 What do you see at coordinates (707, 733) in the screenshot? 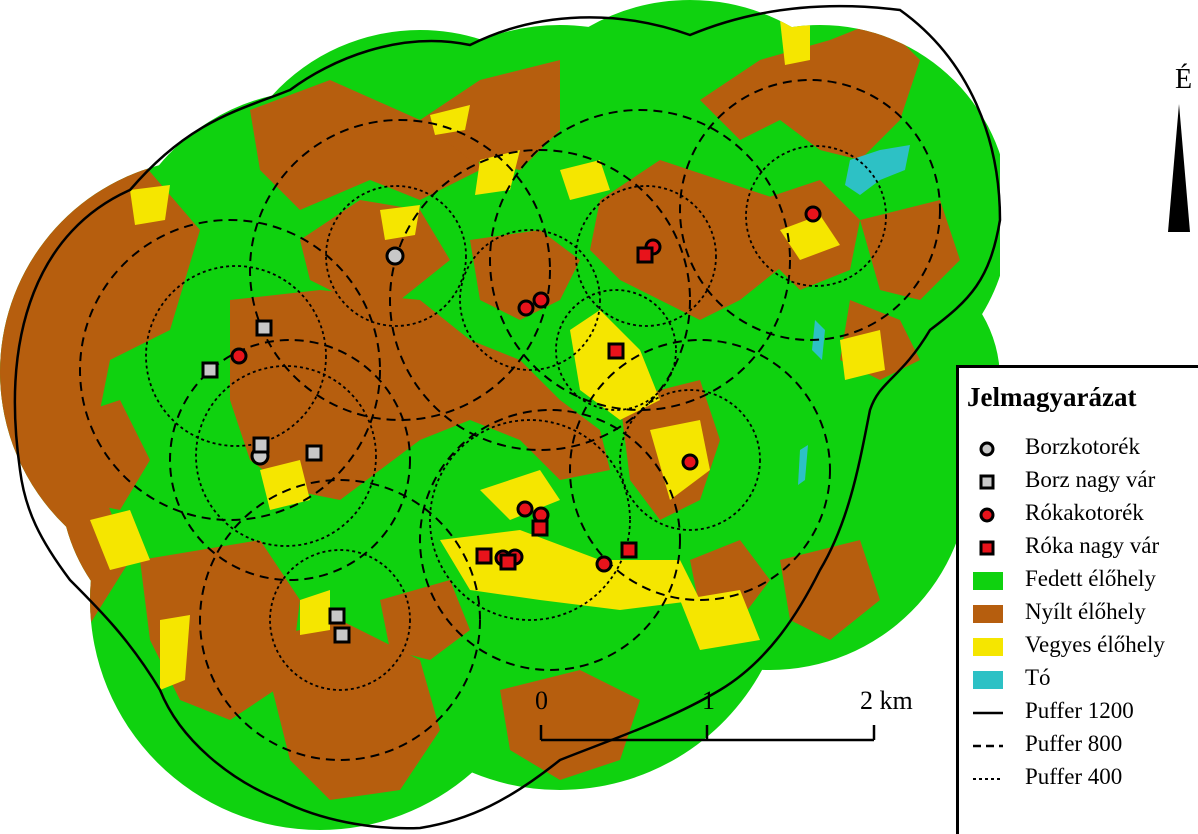
I see `scale-bar` at bounding box center [707, 733].